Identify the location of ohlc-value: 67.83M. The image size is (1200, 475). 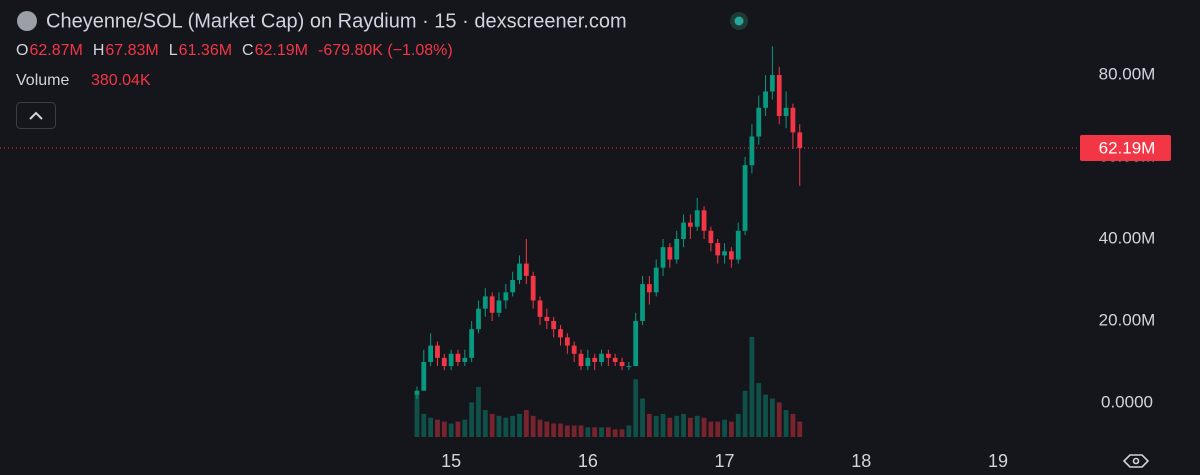
(131, 50).